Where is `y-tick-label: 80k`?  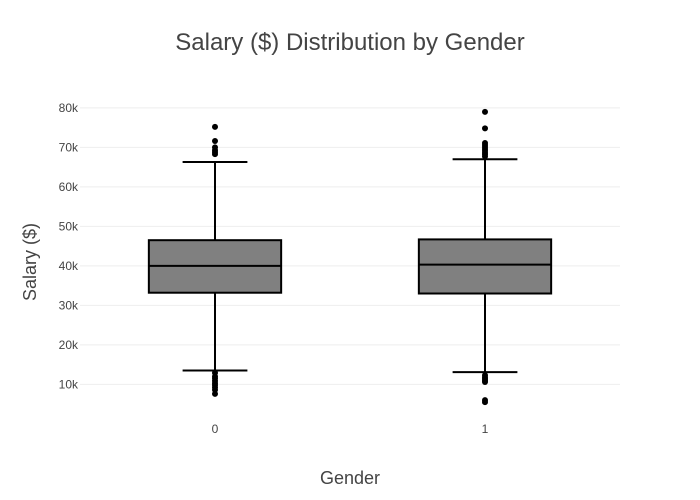
y-tick-label: 80k is located at coordinates (69, 108).